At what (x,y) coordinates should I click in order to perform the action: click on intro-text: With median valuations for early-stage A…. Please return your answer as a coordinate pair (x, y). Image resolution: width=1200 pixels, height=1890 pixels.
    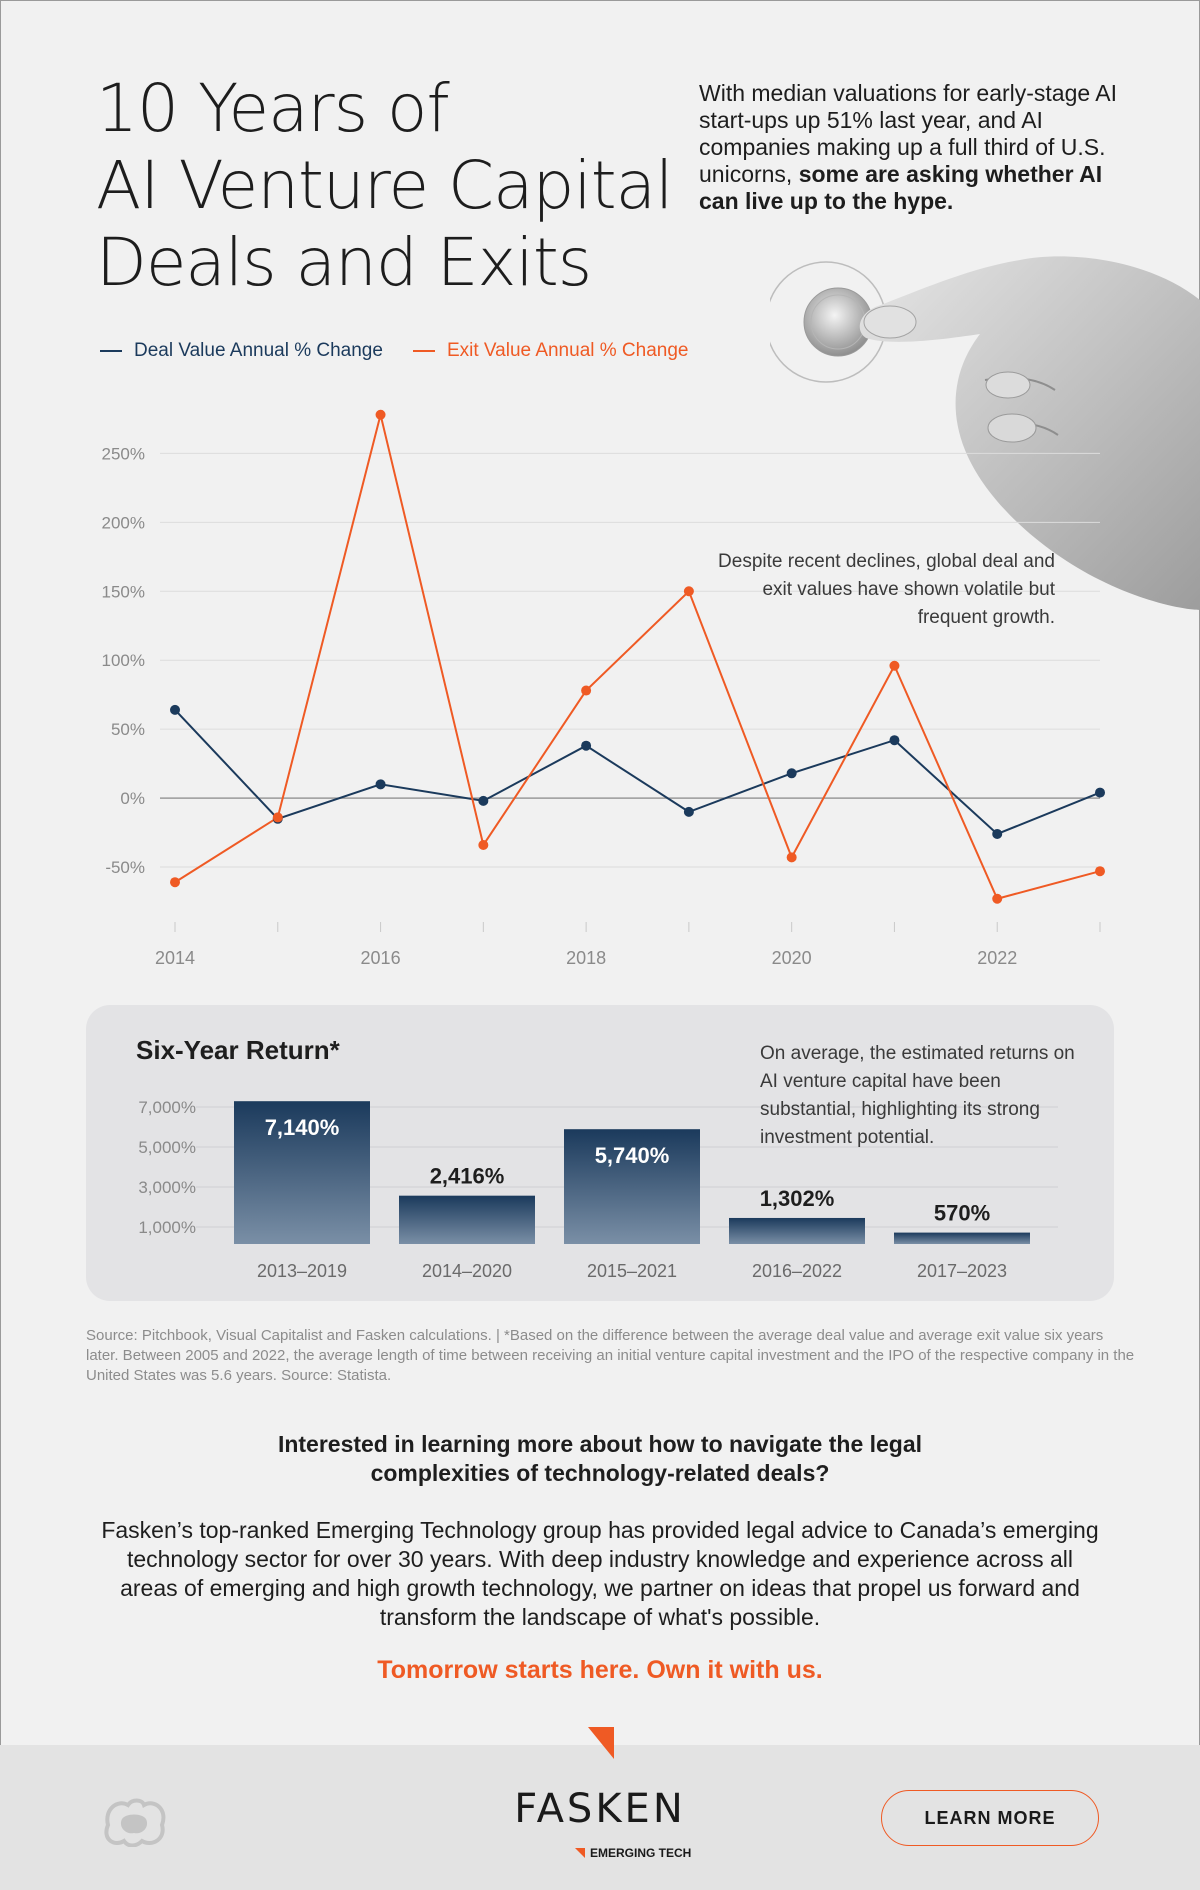
    Looking at the image, I should click on (908, 133).